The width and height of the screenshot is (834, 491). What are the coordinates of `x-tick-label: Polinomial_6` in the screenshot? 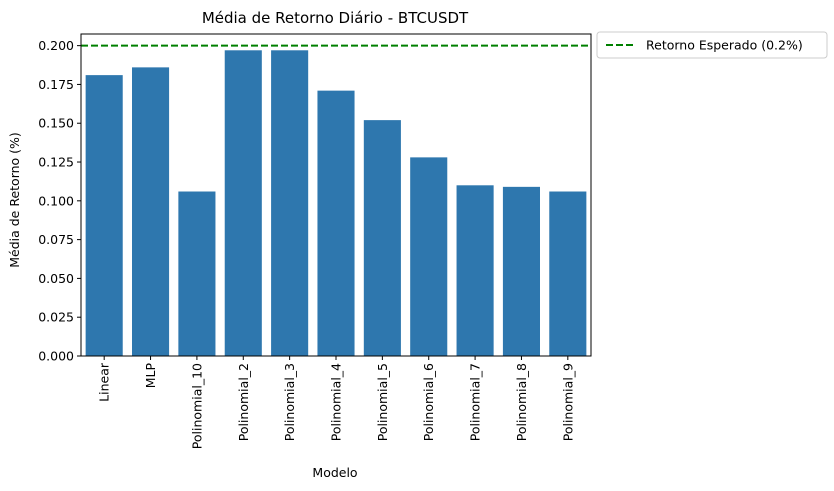 It's located at (428, 402).